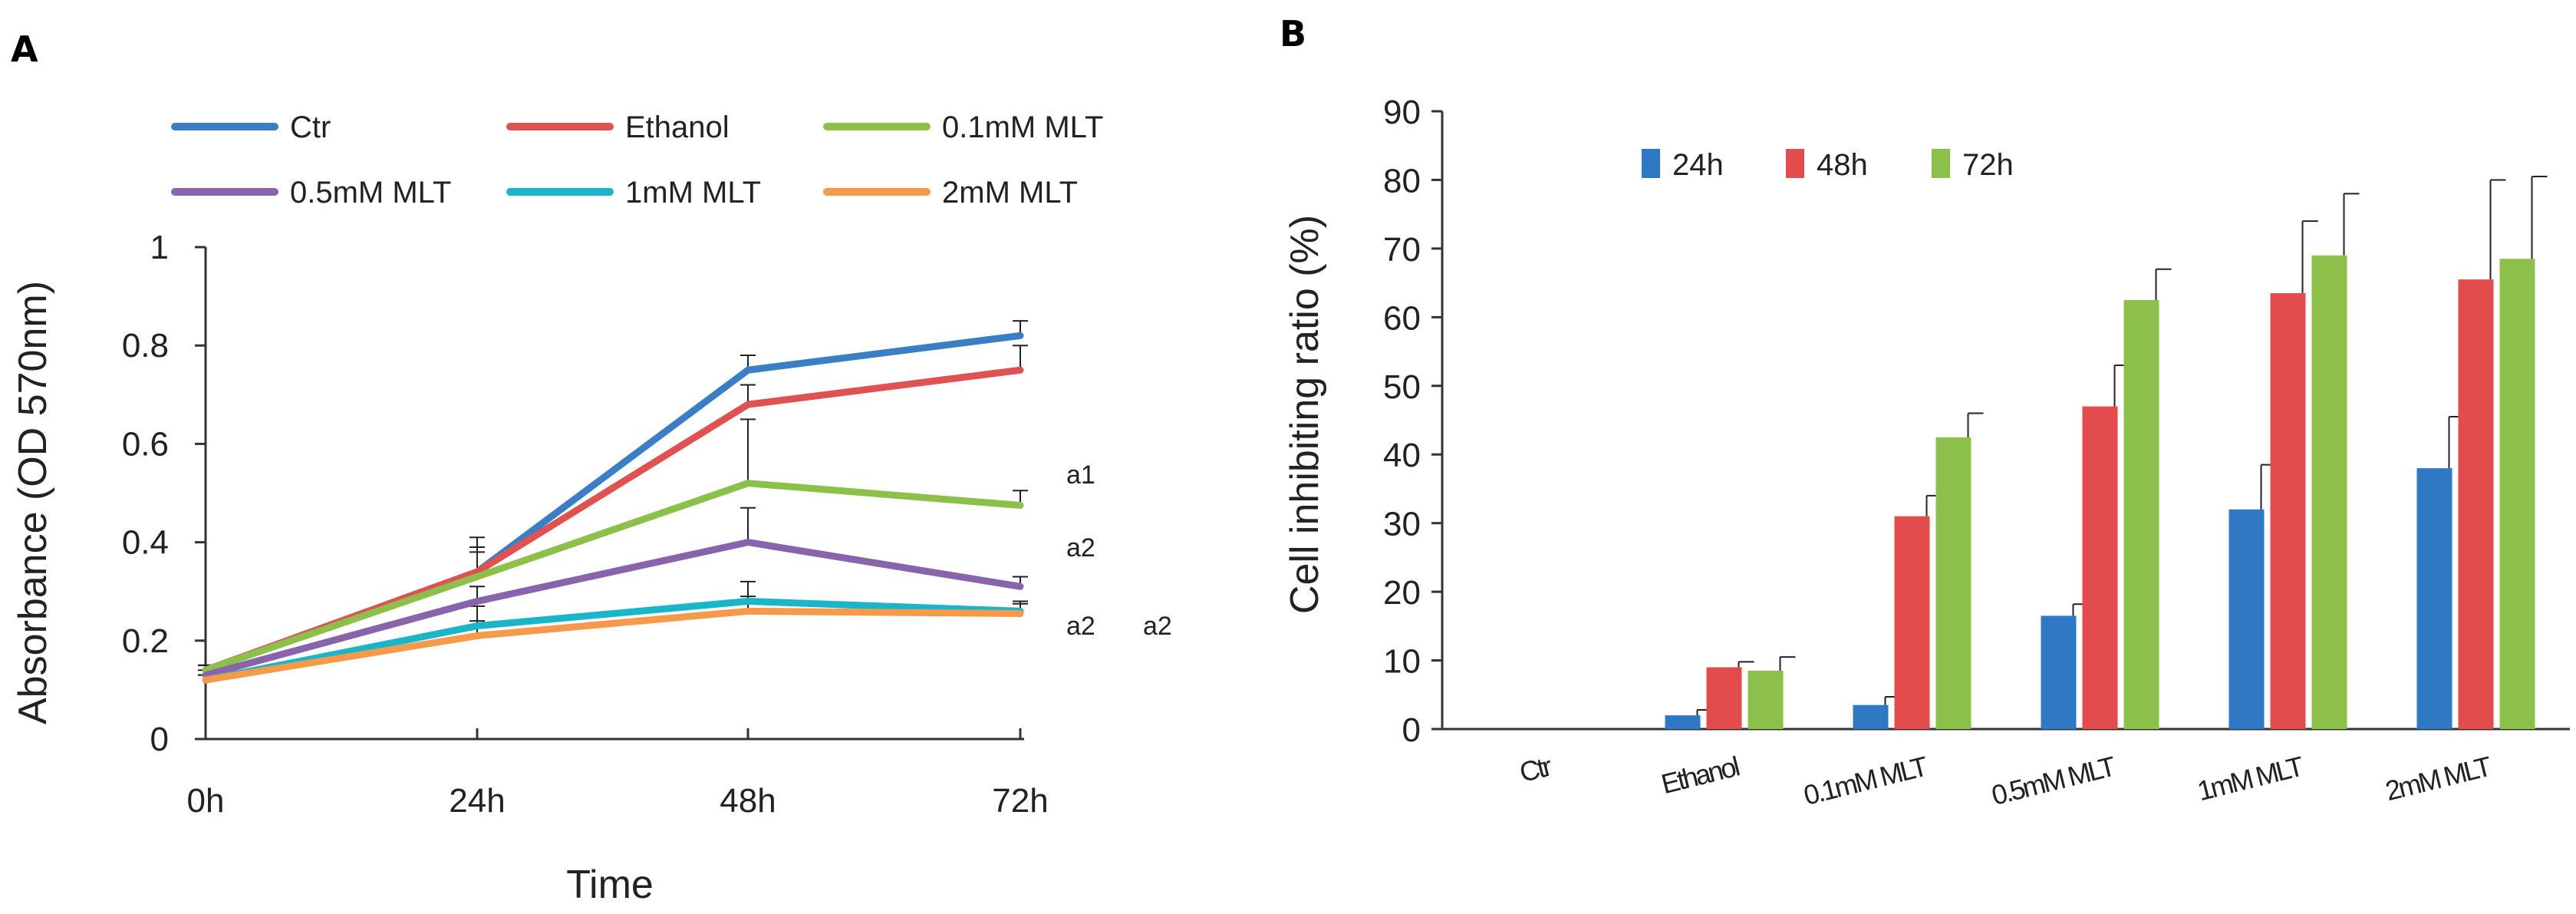 The image size is (2576, 914). What do you see at coordinates (613, 645) in the screenshot?
I see `series-line-2mm-mlt` at bounding box center [613, 645].